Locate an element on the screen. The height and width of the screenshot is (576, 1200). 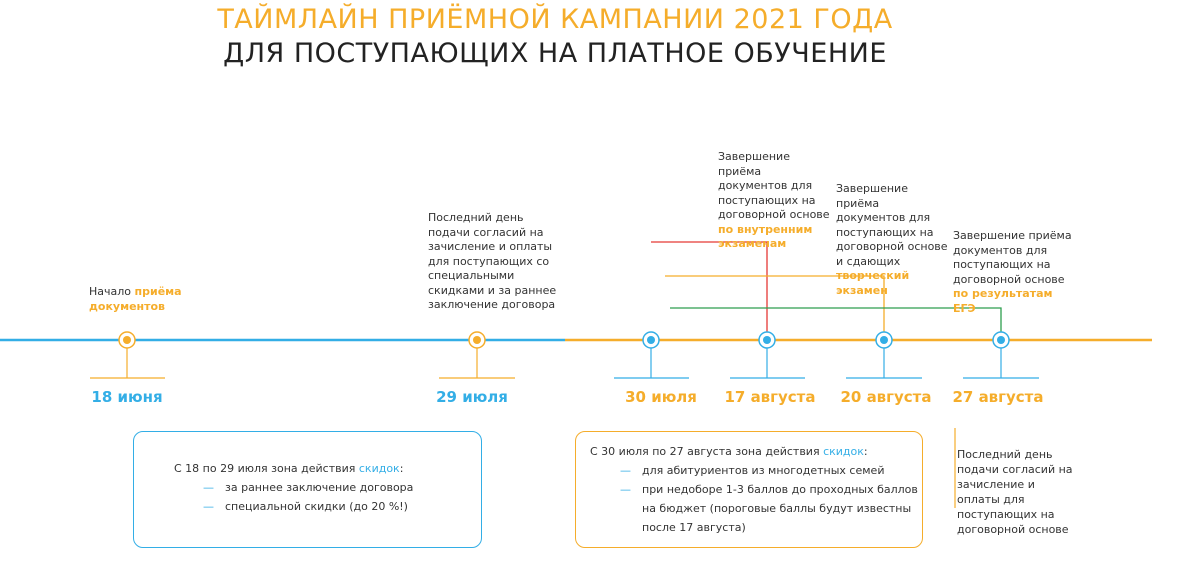
connector-green is located at coordinates (836, 323).